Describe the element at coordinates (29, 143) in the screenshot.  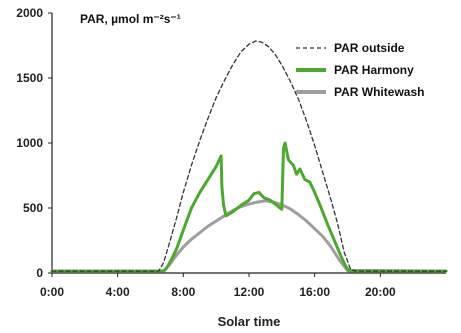
I see `y-tick-label: 1000` at that location.